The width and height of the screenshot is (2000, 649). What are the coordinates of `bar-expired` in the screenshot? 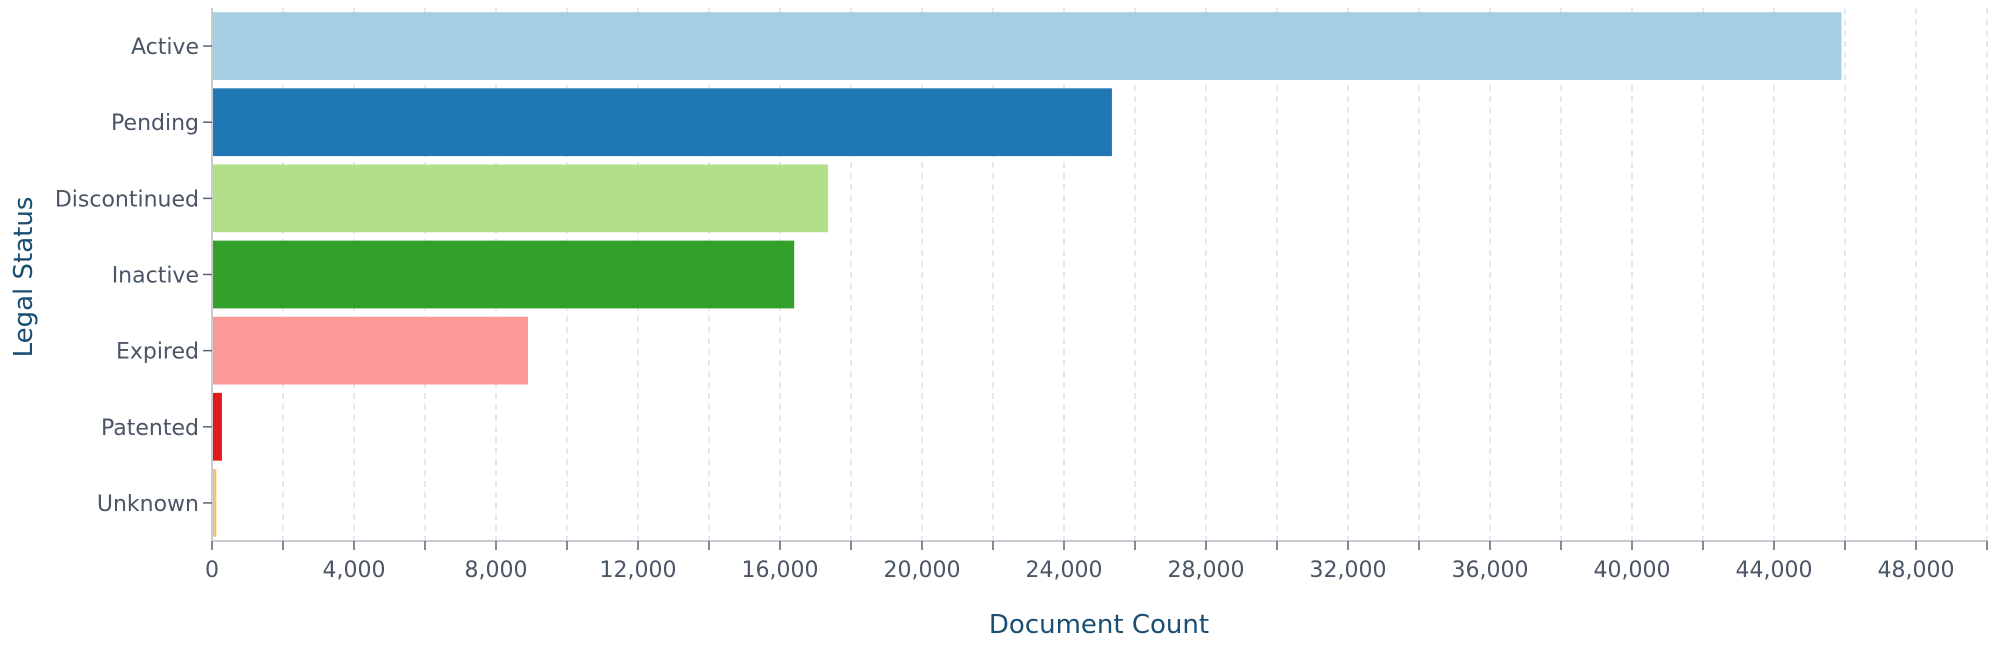 It's located at (370, 351).